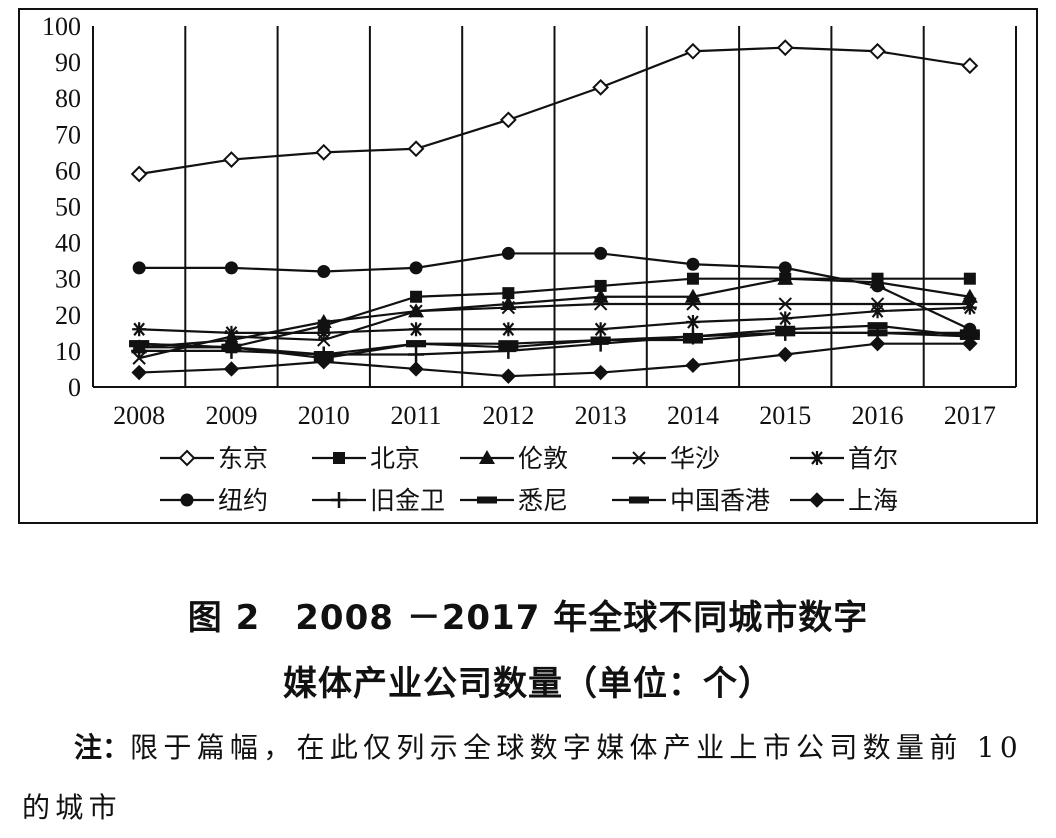  What do you see at coordinates (416, 415) in the screenshot?
I see `x-tick-label: 2011` at bounding box center [416, 415].